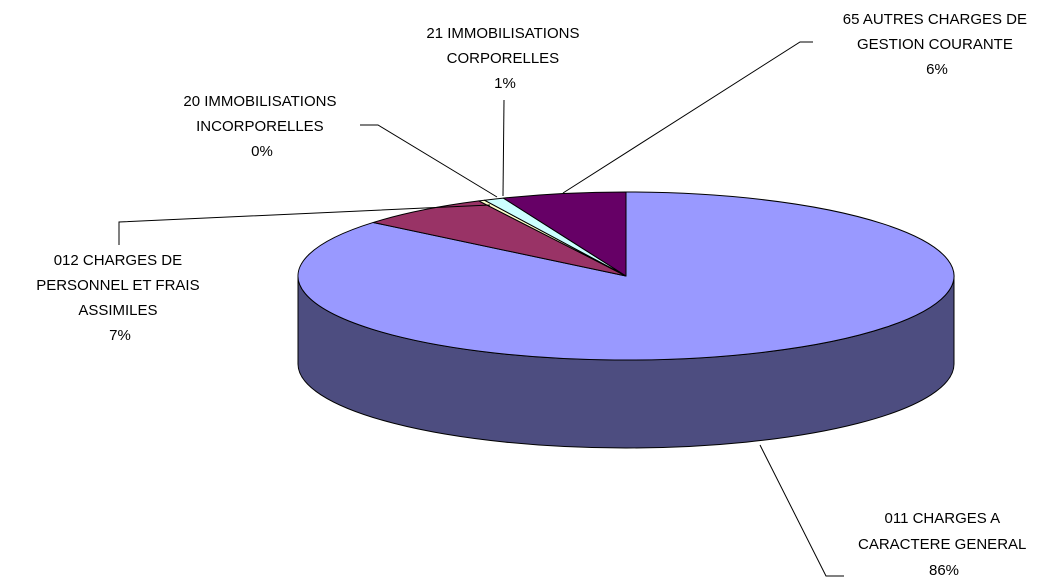 The width and height of the screenshot is (1061, 579). Describe the element at coordinates (505, 83) in the screenshot. I see `slice-percent: 1%` at that location.